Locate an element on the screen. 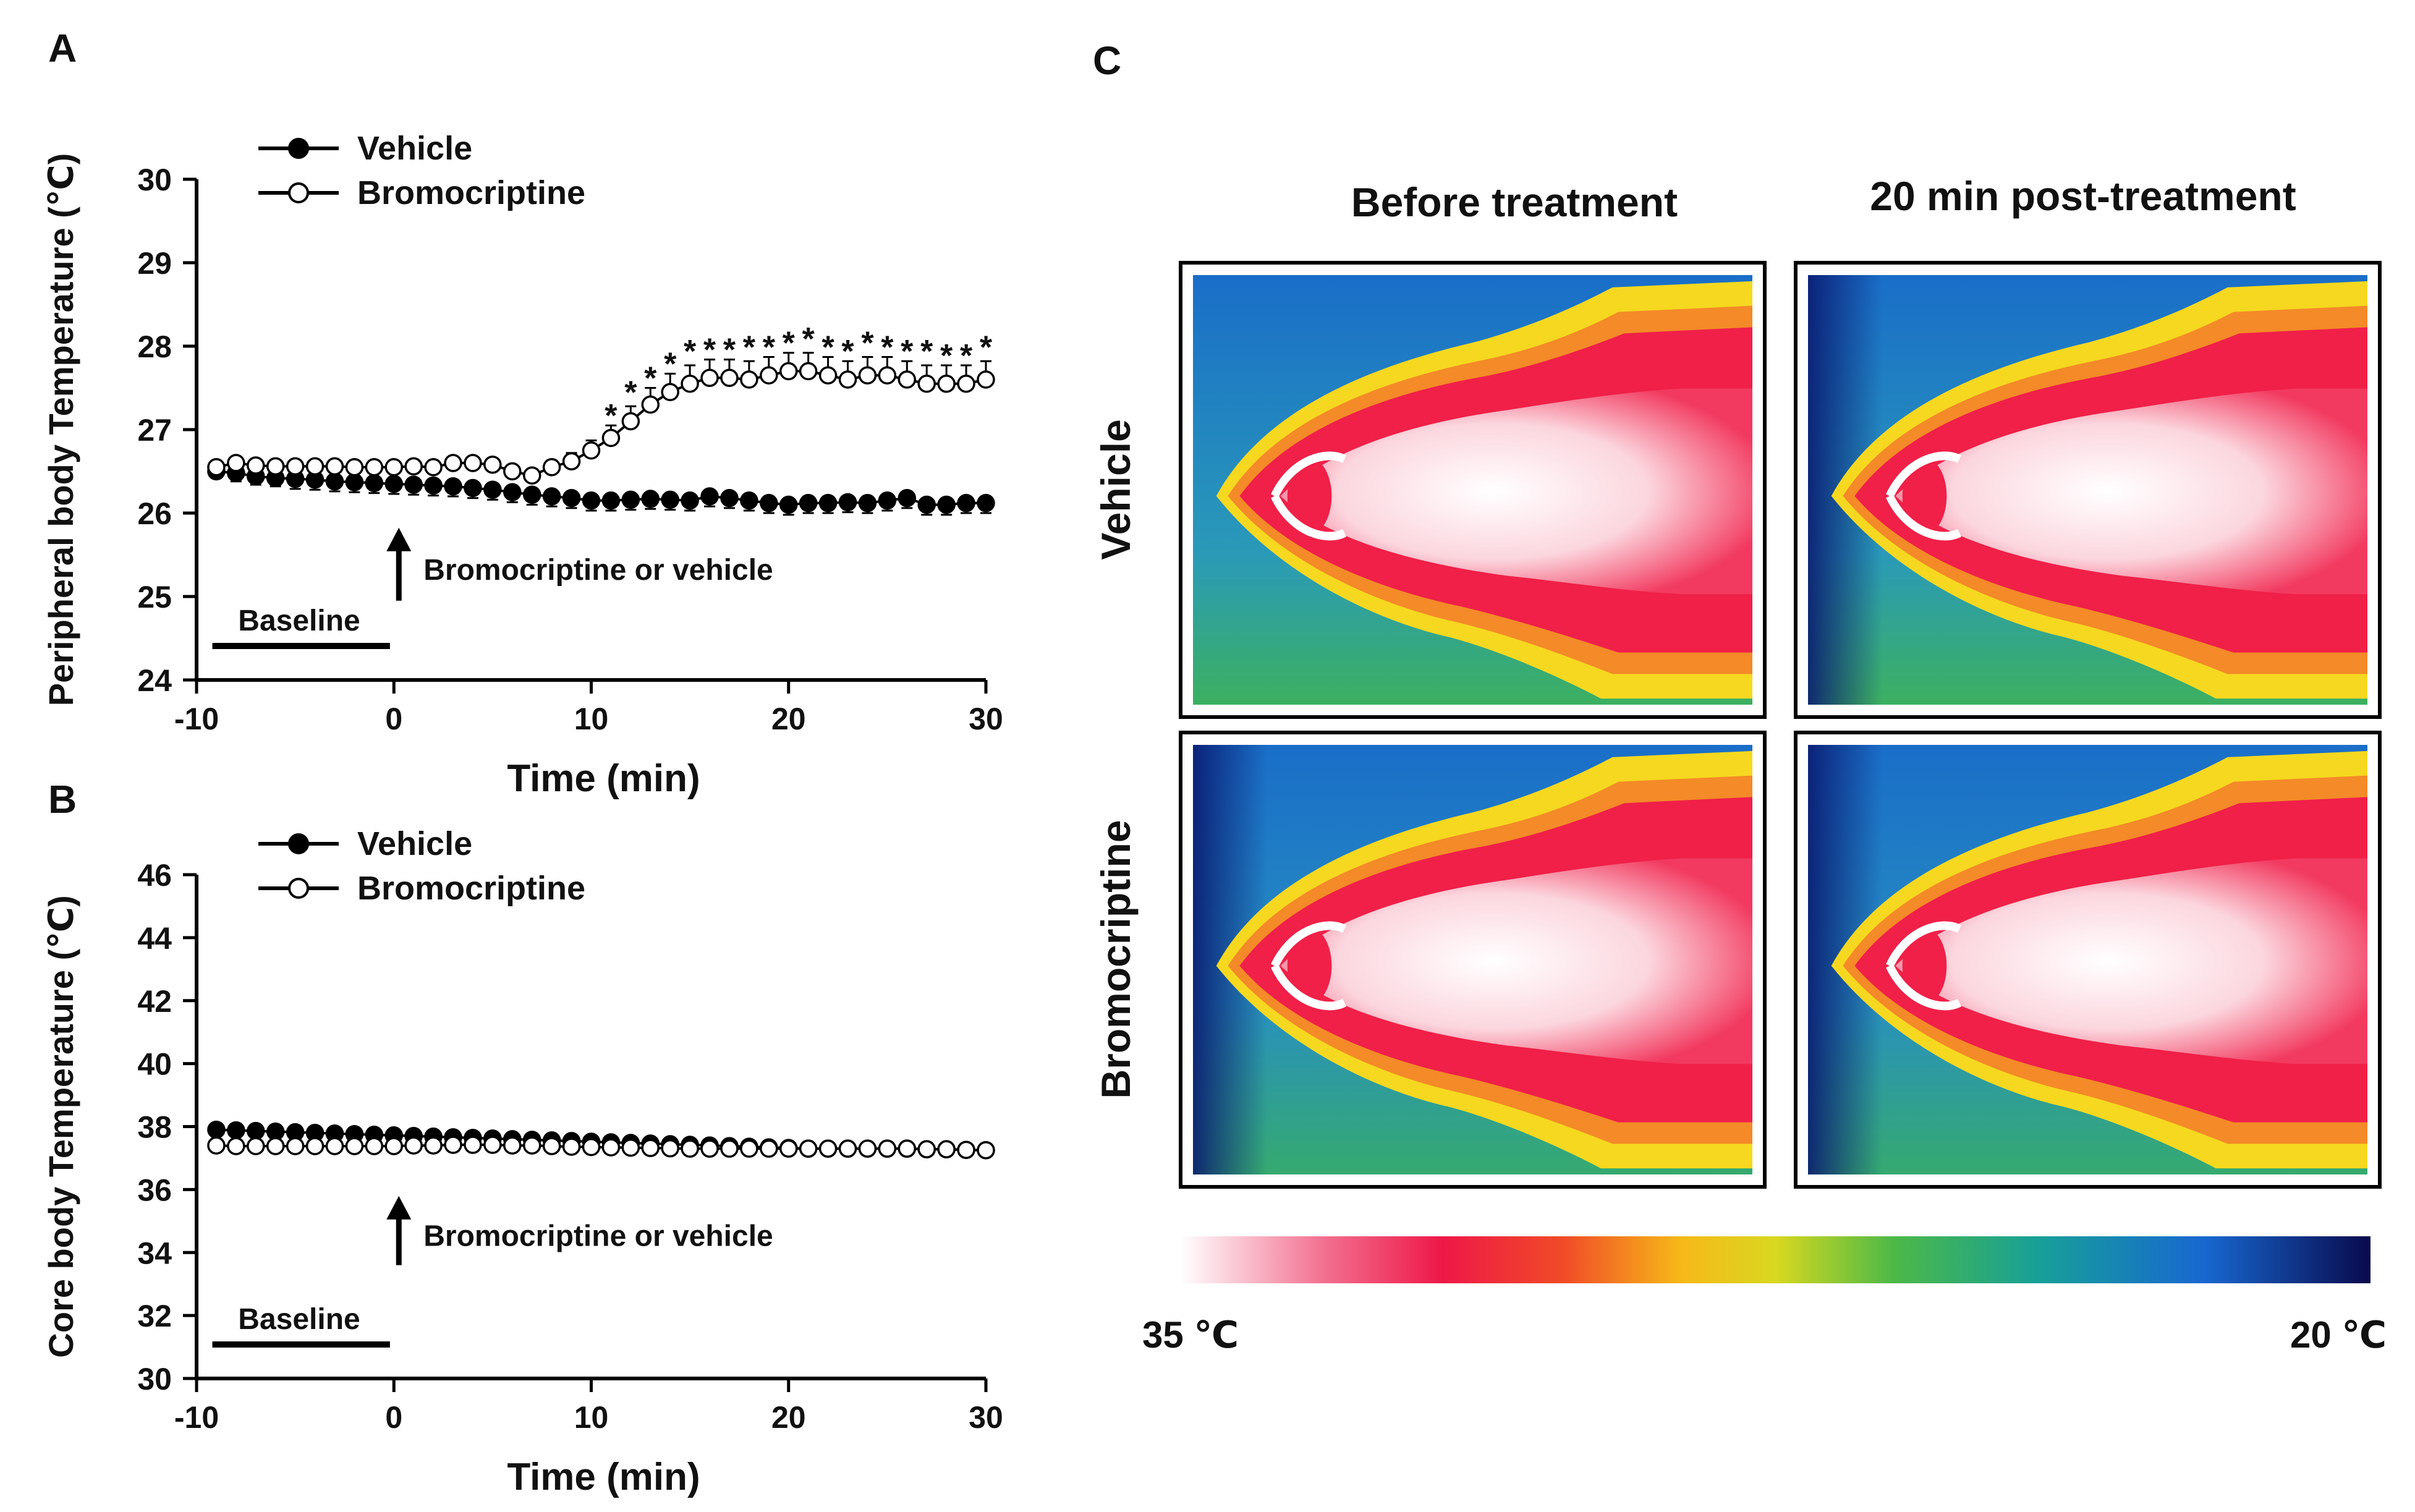 This screenshot has height=1512, width=2415. y-tick-label: 46 is located at coordinates (154, 875).